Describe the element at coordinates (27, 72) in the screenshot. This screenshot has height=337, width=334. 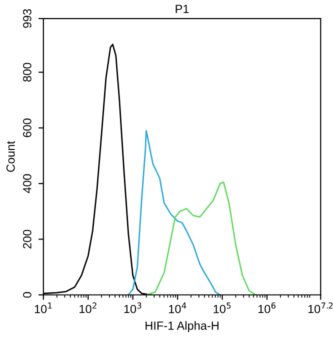
I see `y-tick-label: 800` at that location.